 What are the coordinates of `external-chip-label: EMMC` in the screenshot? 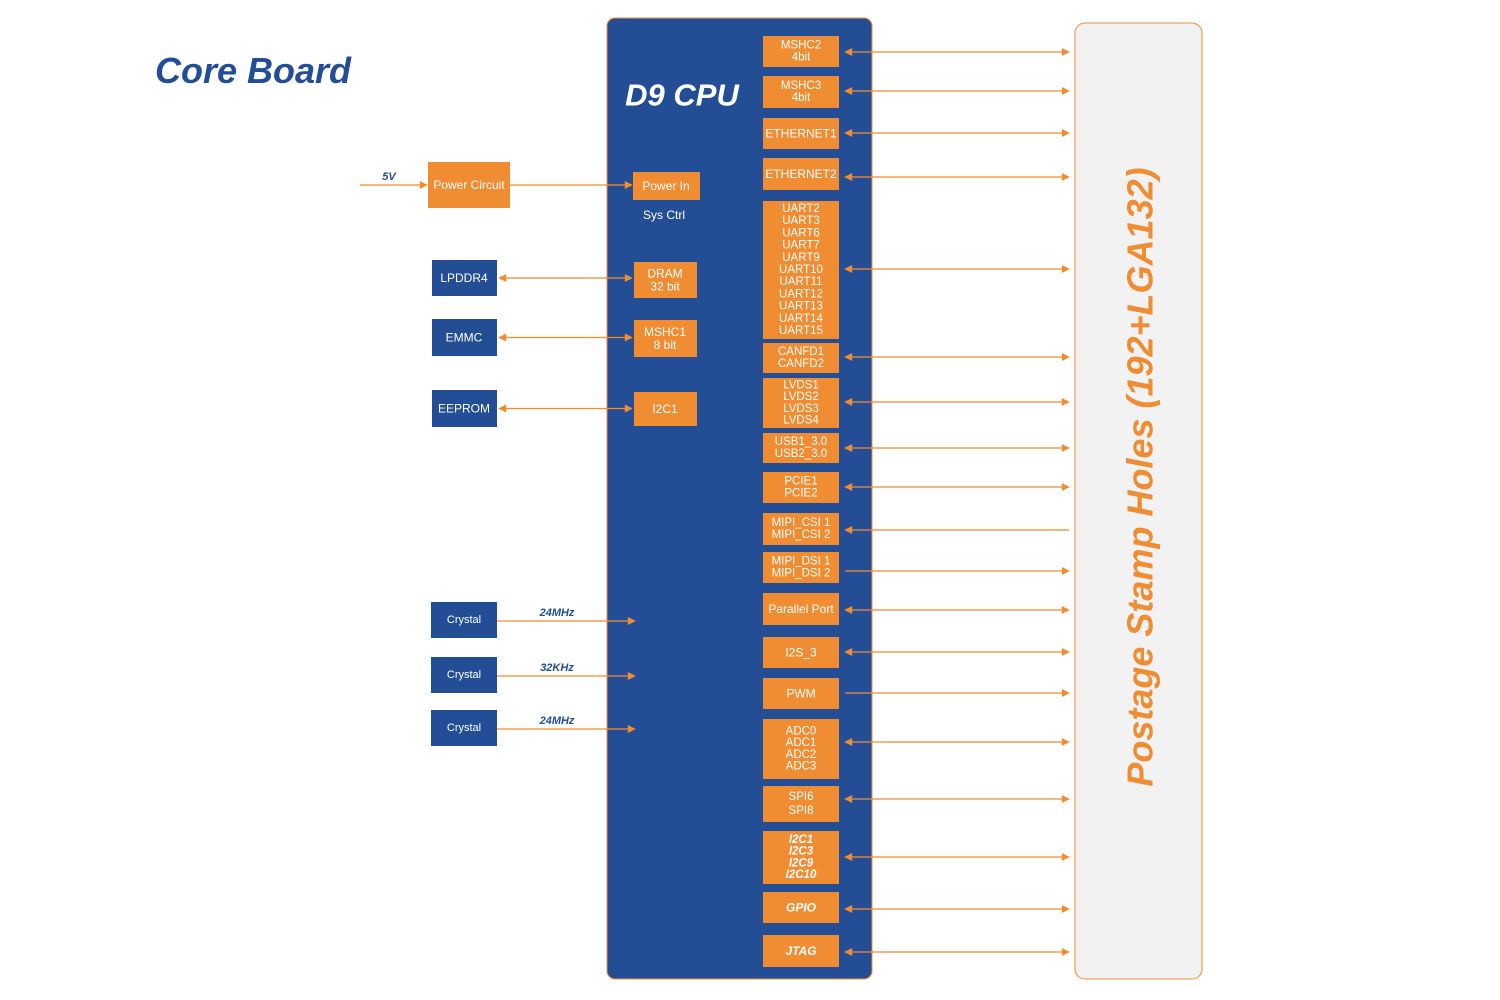 It's located at (464, 338).